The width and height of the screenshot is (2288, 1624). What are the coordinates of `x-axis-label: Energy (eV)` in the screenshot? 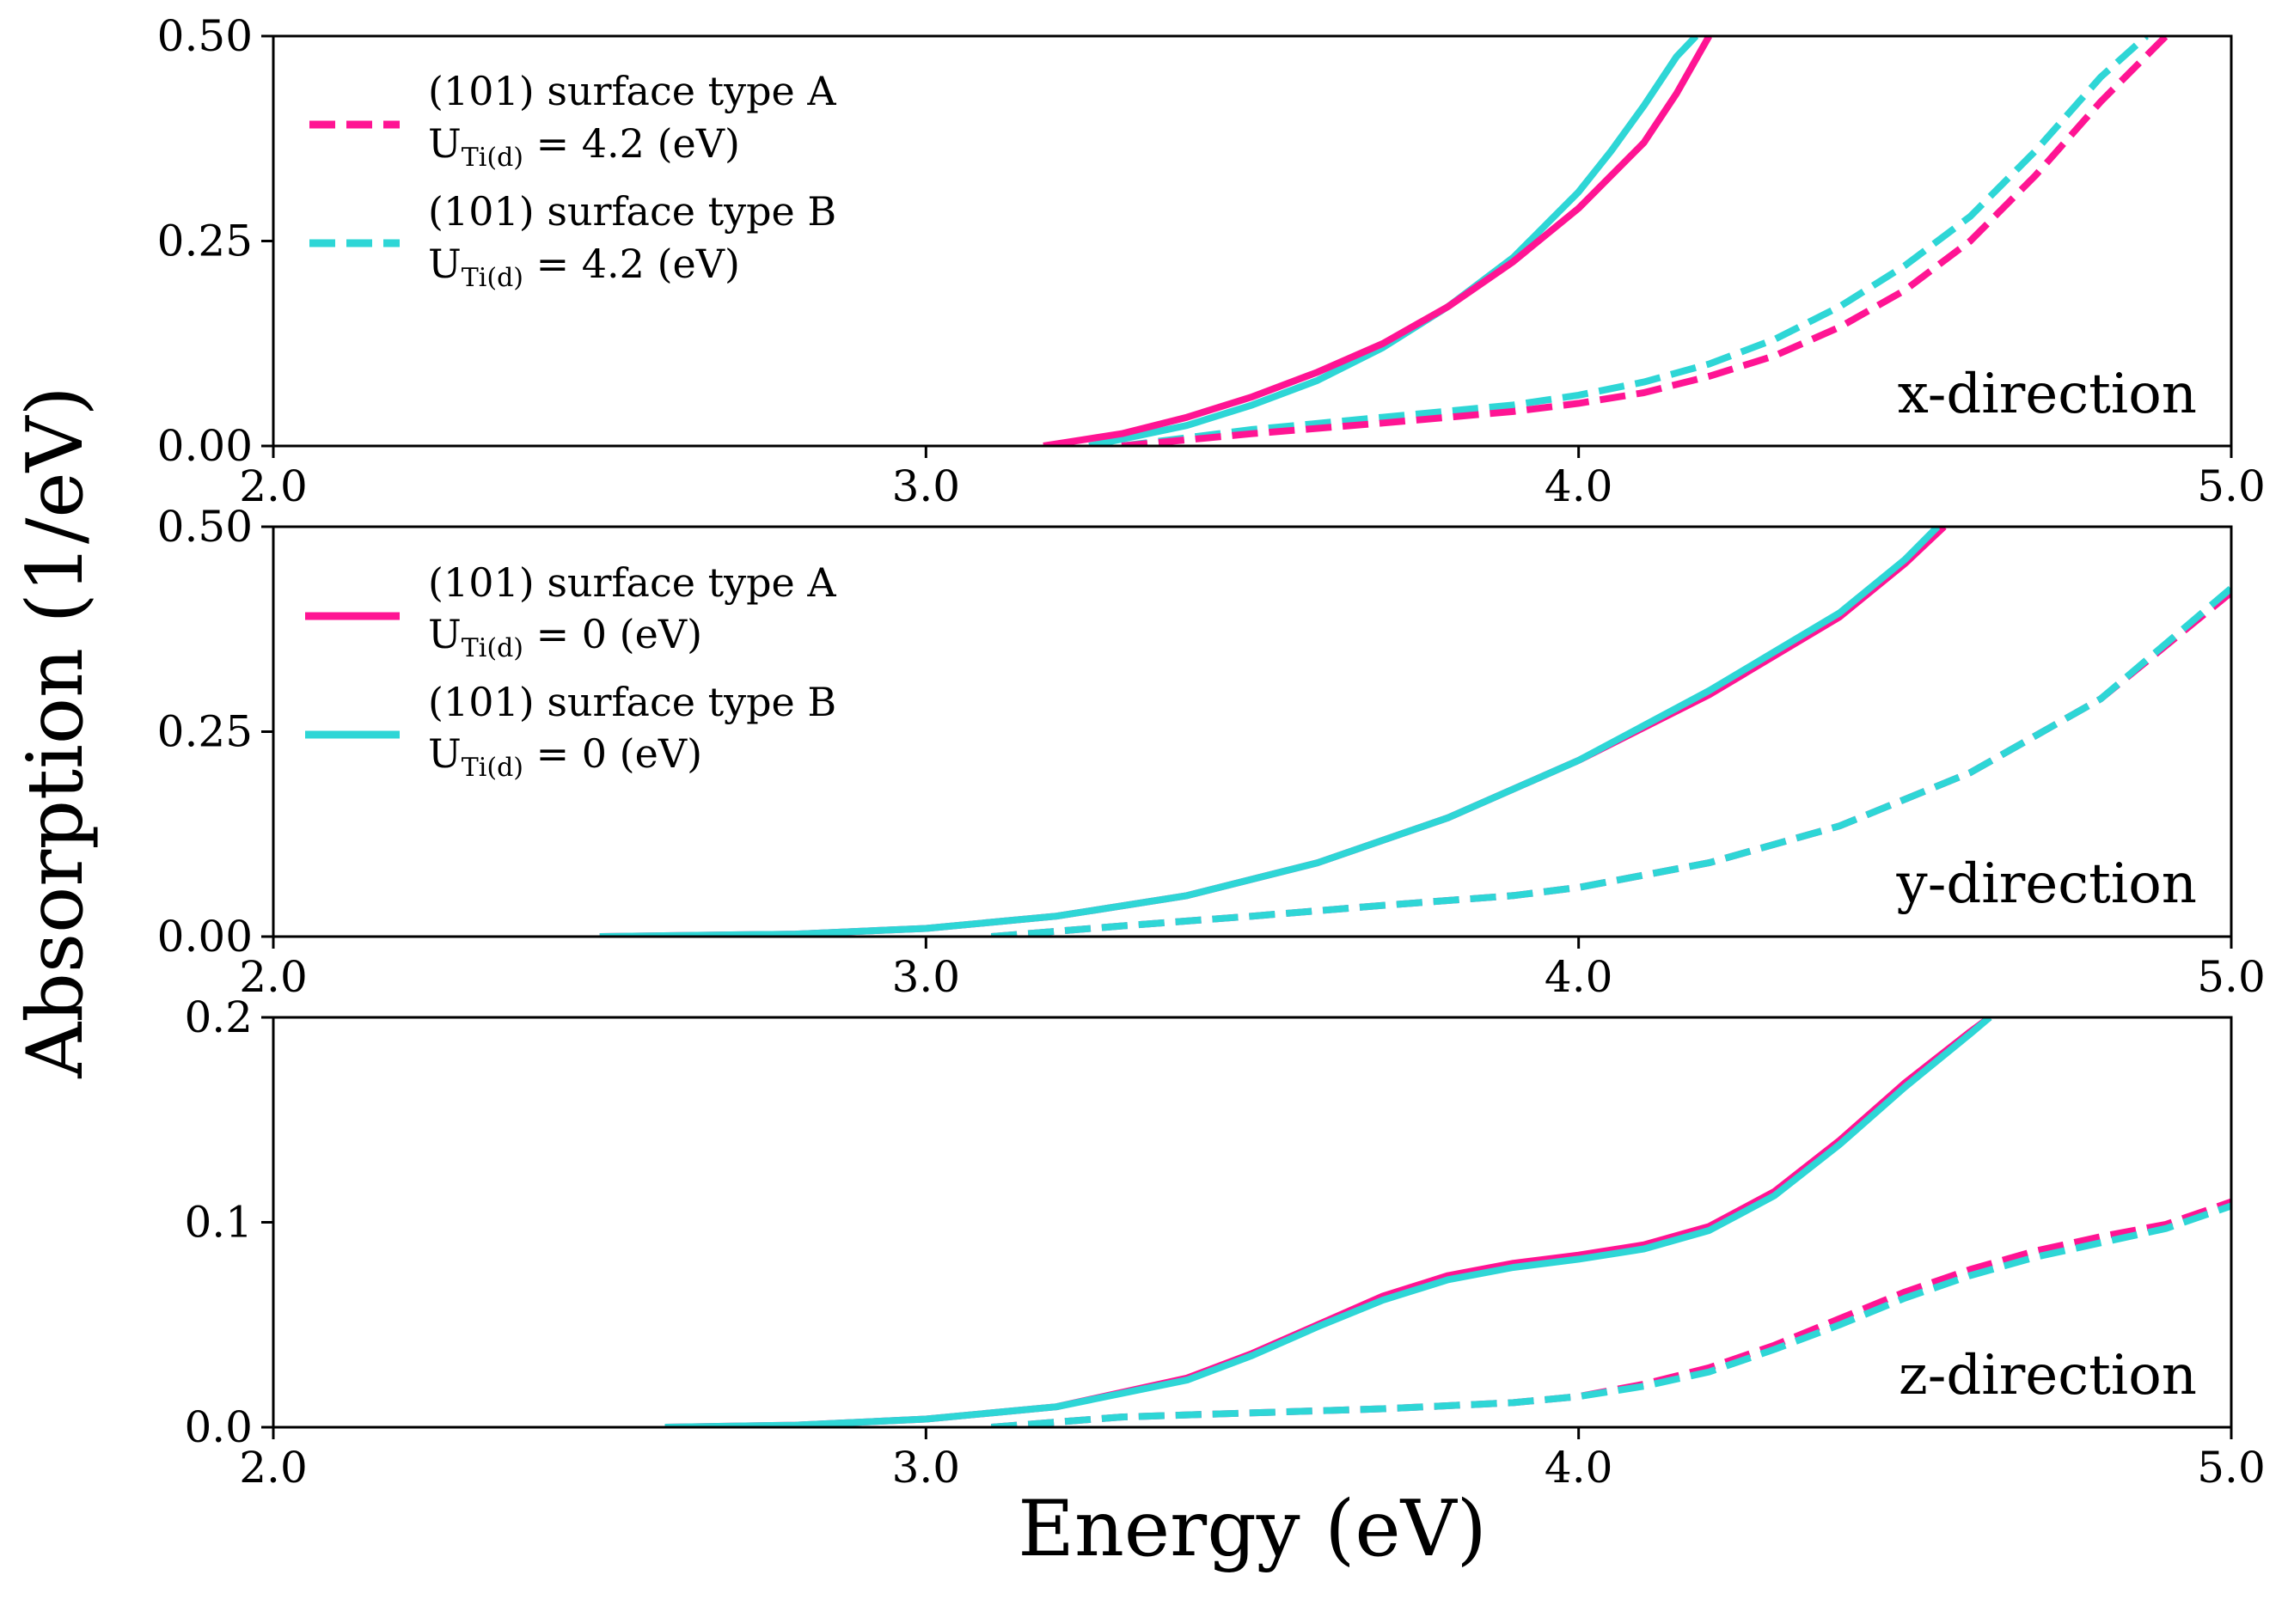 It's located at (1253, 1529).